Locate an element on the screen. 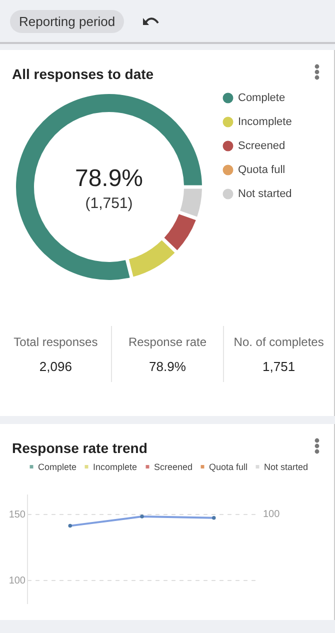 This screenshot has width=335, height=633. text: Total responses is located at coordinates (55, 341).